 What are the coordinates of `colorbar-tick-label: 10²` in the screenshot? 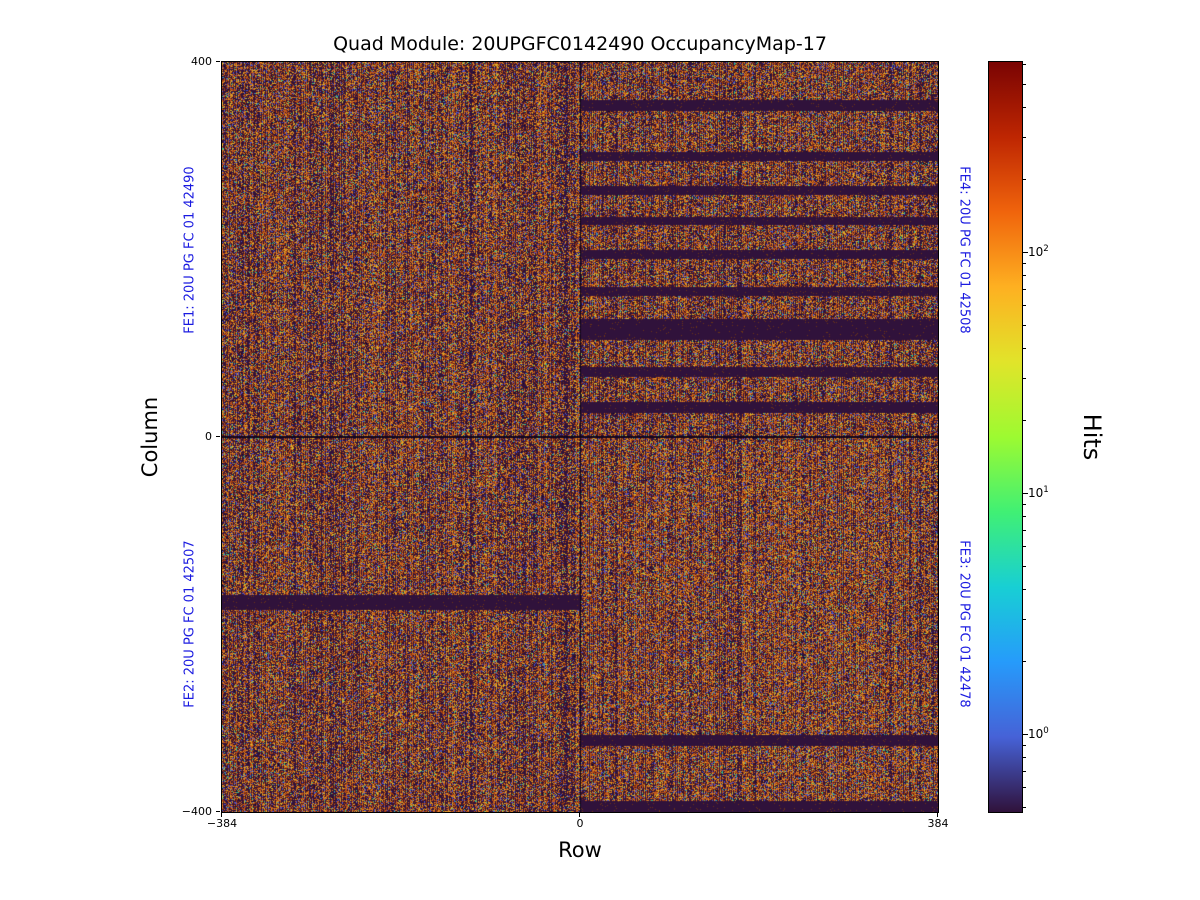 It's located at (1038, 251).